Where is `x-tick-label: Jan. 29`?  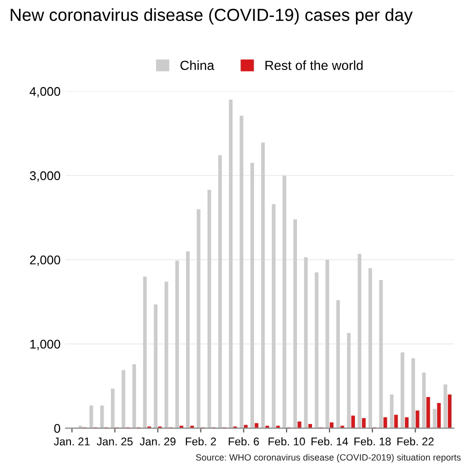
x-tick-label: Jan. 29 is located at coordinates (158, 442).